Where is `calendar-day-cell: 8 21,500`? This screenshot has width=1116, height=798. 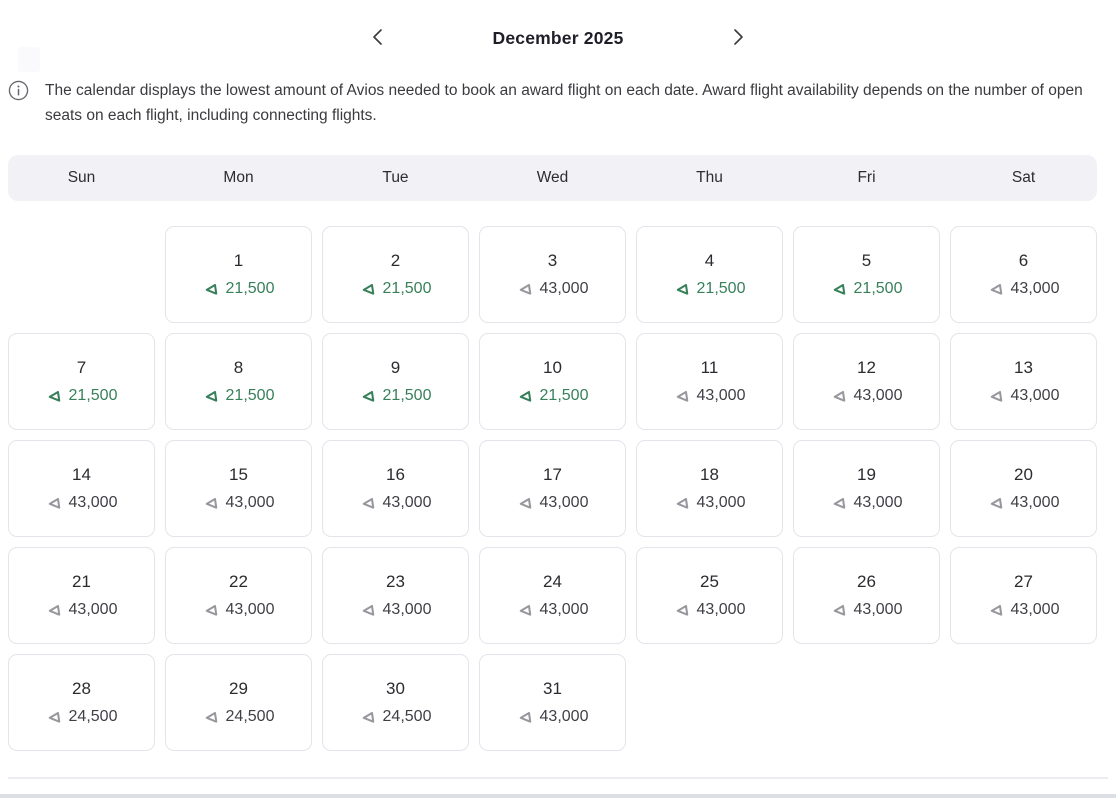
calendar-day-cell: 8 21,500 is located at coordinates (238, 381).